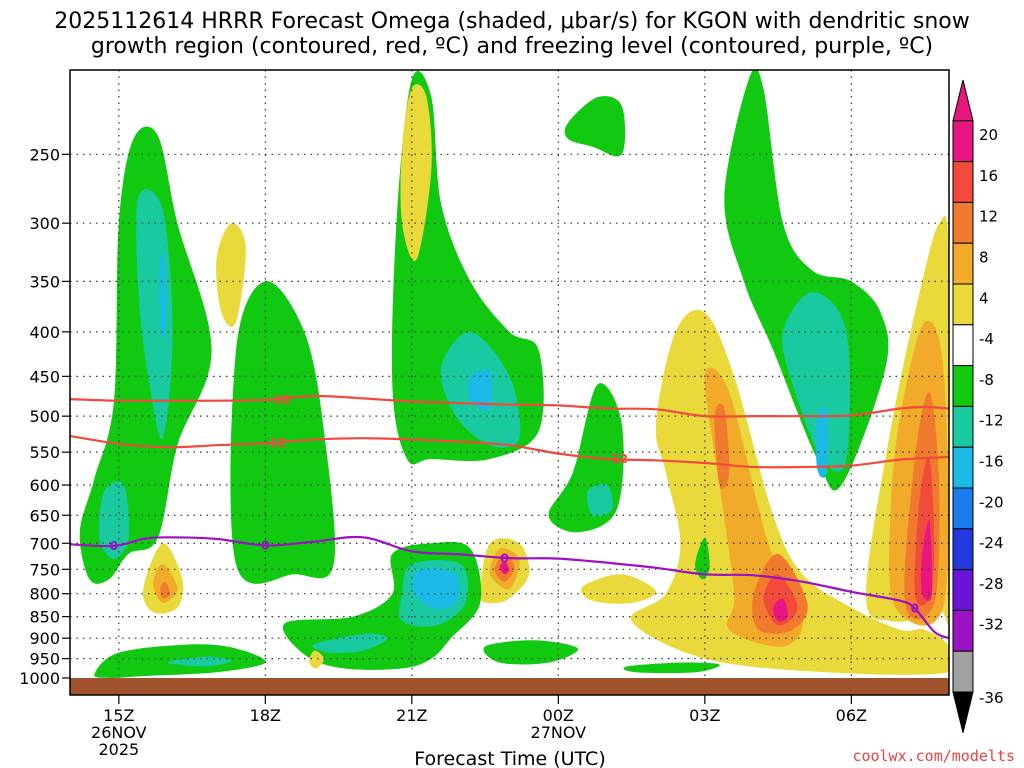 This screenshot has height=768, width=1024. What do you see at coordinates (851, 715) in the screenshot?
I see `x-tick-label: 06Z` at bounding box center [851, 715].